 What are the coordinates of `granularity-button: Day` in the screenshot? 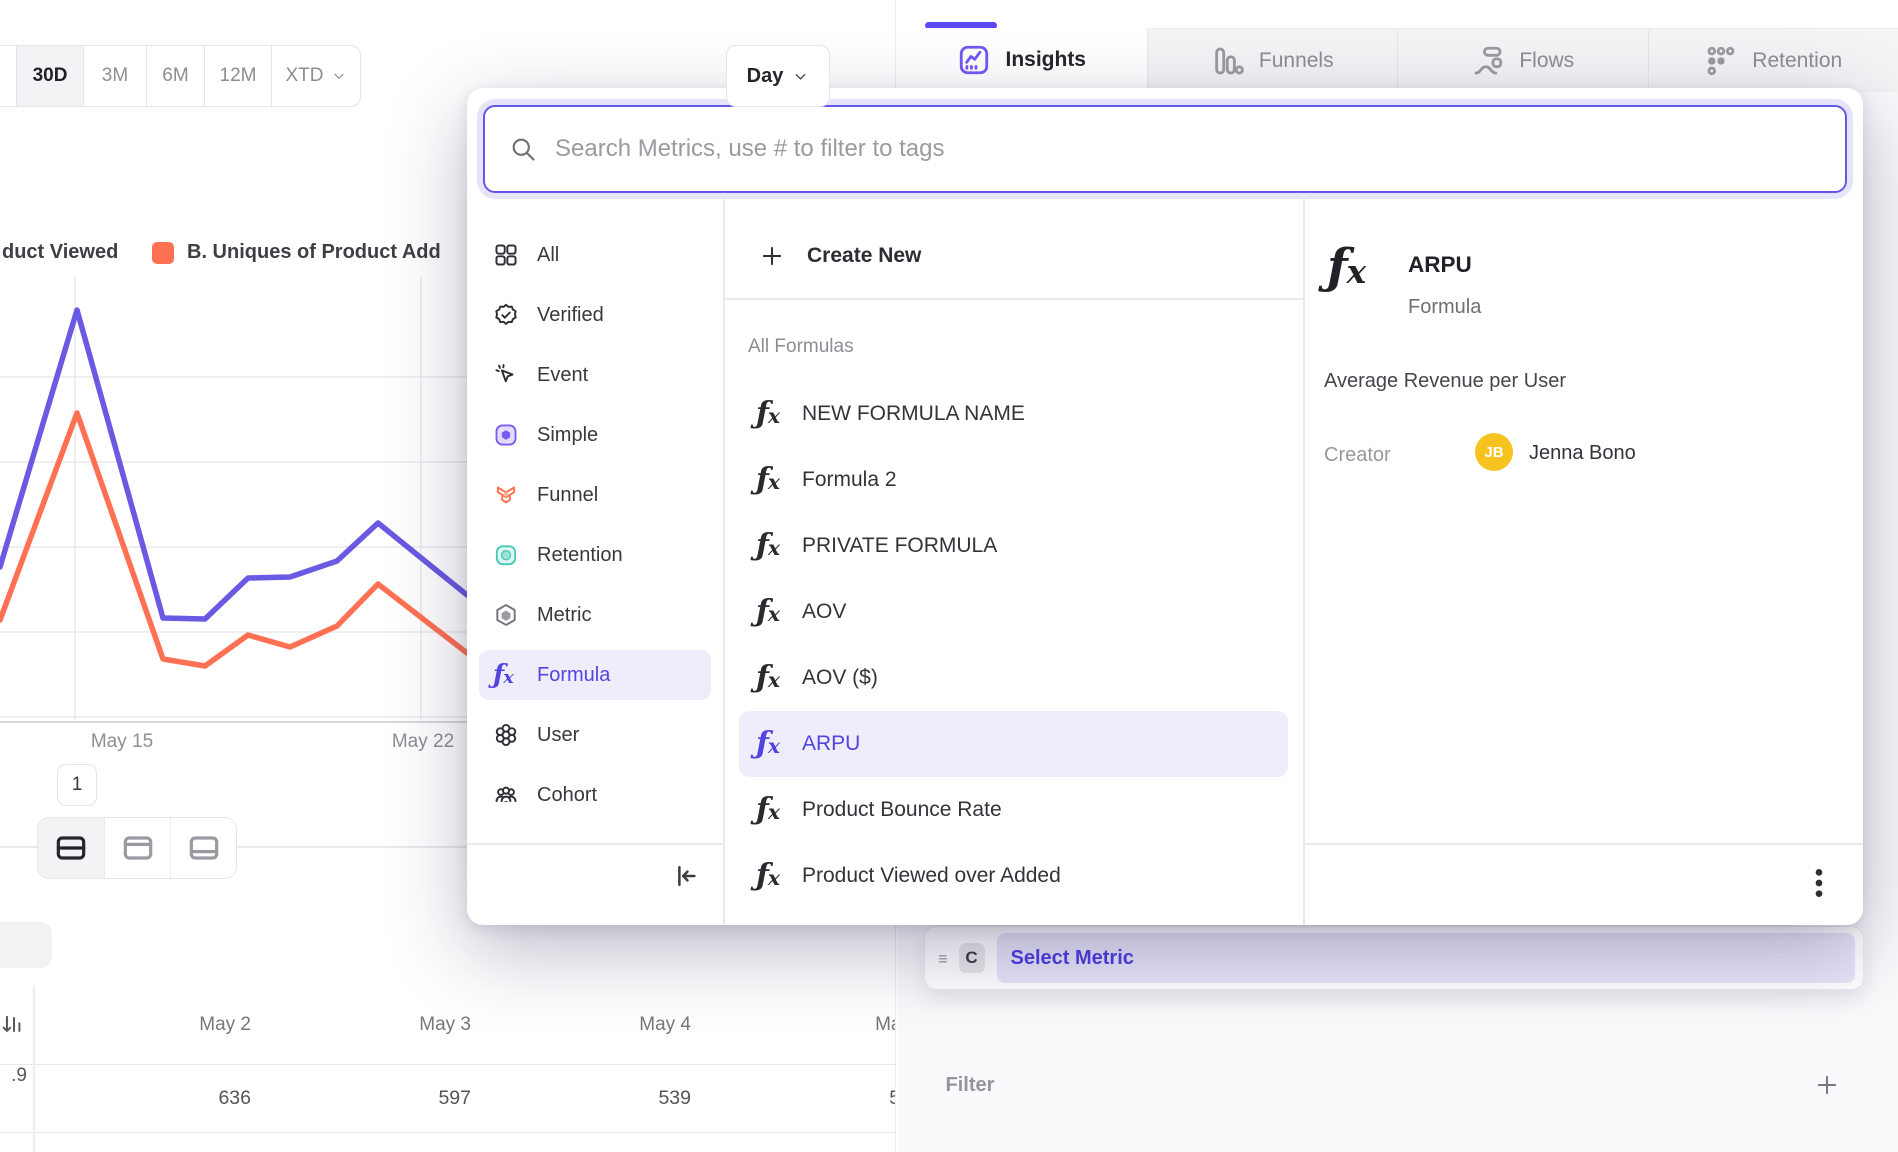 It's located at (778, 76).